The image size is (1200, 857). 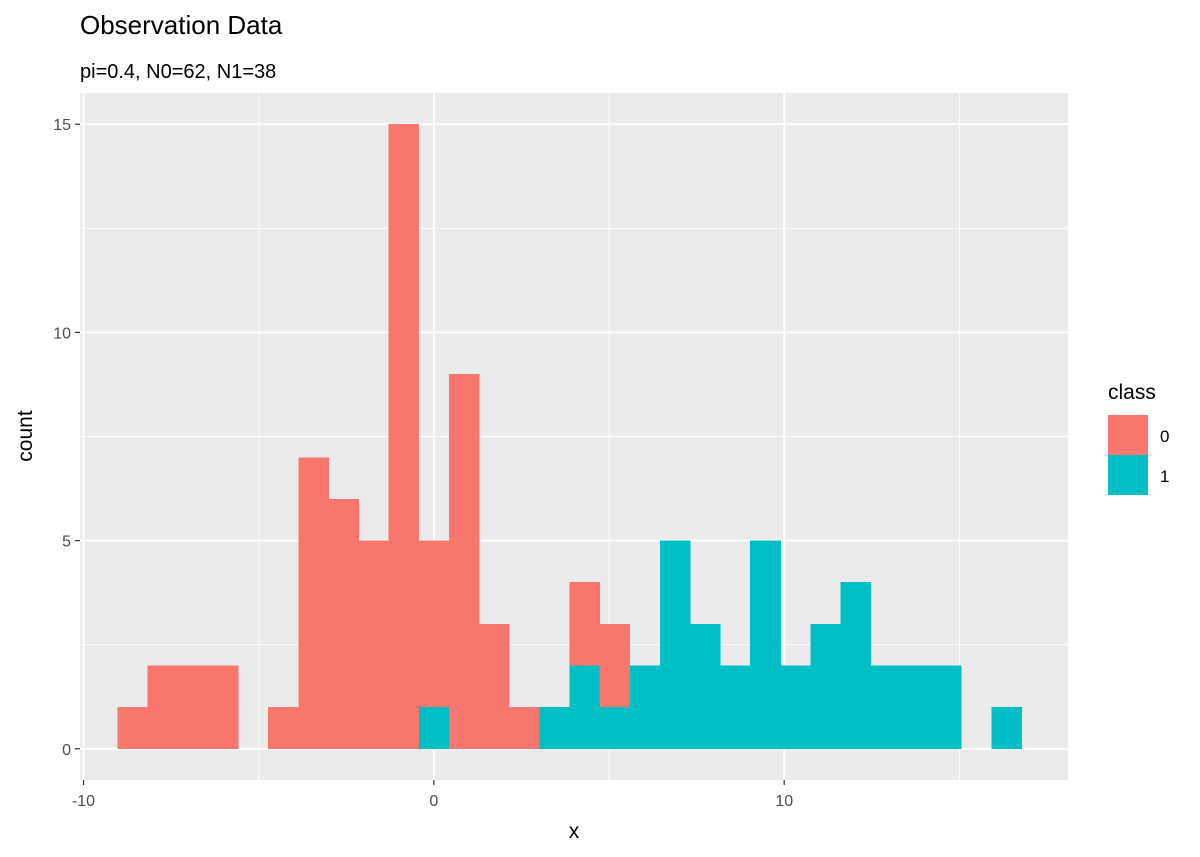 I want to click on x-axis: -10 0 10, so click(x=432, y=795).